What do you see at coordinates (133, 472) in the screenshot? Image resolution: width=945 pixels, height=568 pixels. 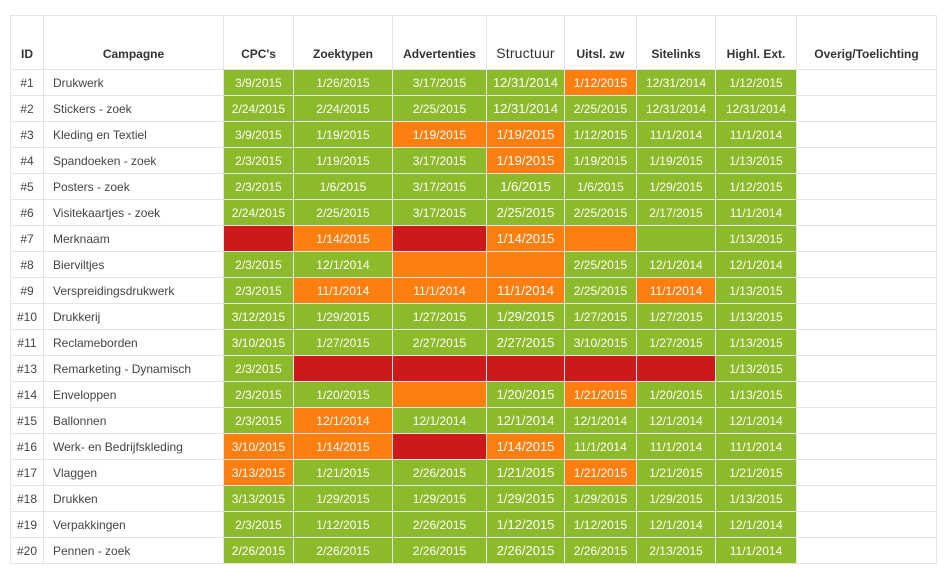 I see `campaign-name-cell: Vlaggen` at bounding box center [133, 472].